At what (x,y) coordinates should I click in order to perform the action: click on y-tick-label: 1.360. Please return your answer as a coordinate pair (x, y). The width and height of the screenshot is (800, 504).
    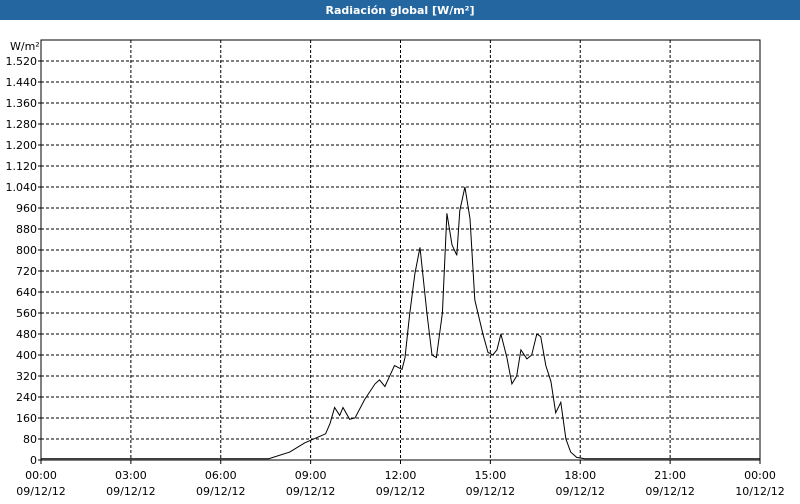
    Looking at the image, I should click on (22, 103).